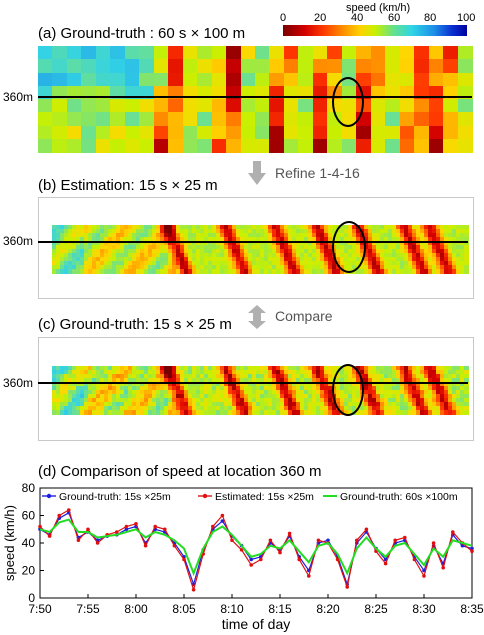 The height and width of the screenshot is (635, 484). Describe the element at coordinates (253, 390) in the screenshot. I see `panel-c-heatmap` at that location.